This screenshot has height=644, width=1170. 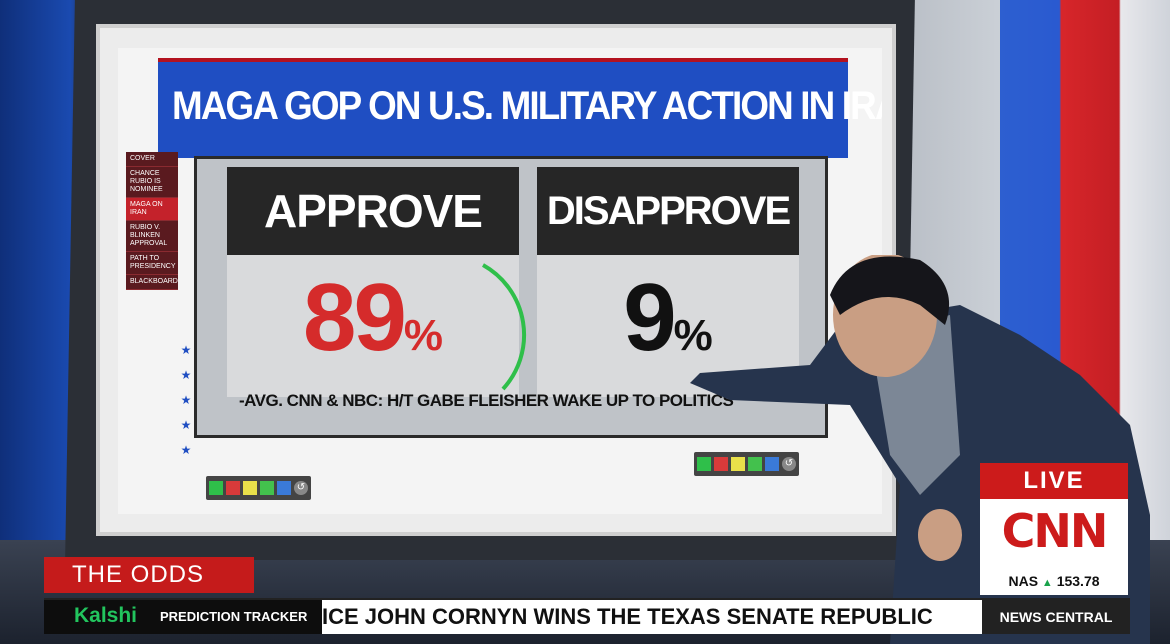 I want to click on sponsor-block: Kalshi PREDICTION TRACKER, so click(x=180, y=617).